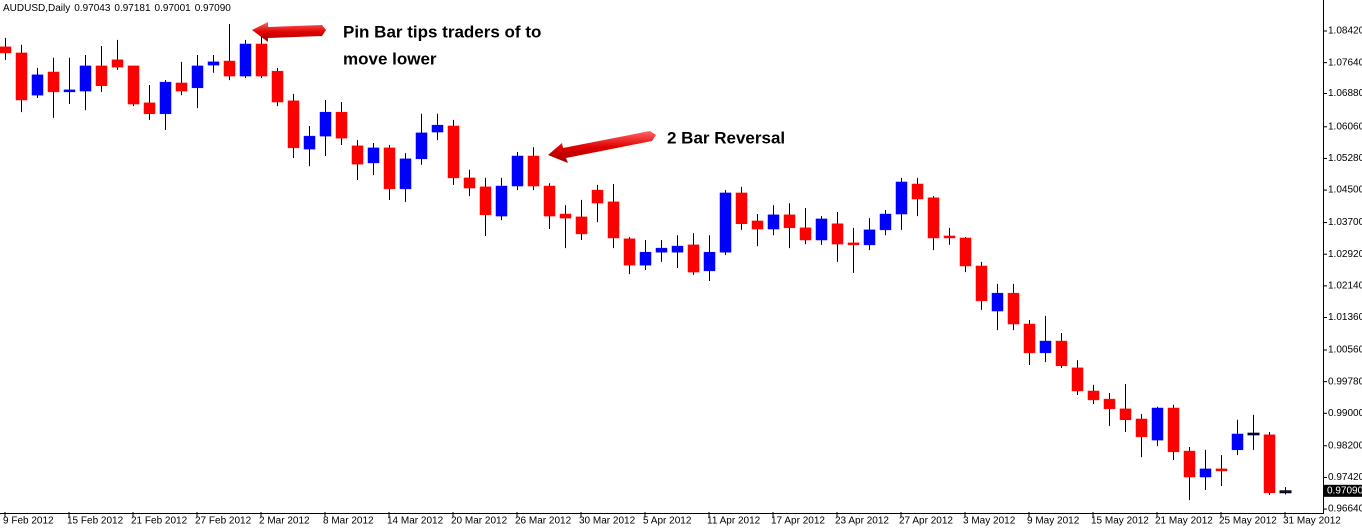 Image resolution: width=1362 pixels, height=531 pixels. What do you see at coordinates (348, 521) in the screenshot?
I see `x-tick-label: 8 Mar 2012` at bounding box center [348, 521].